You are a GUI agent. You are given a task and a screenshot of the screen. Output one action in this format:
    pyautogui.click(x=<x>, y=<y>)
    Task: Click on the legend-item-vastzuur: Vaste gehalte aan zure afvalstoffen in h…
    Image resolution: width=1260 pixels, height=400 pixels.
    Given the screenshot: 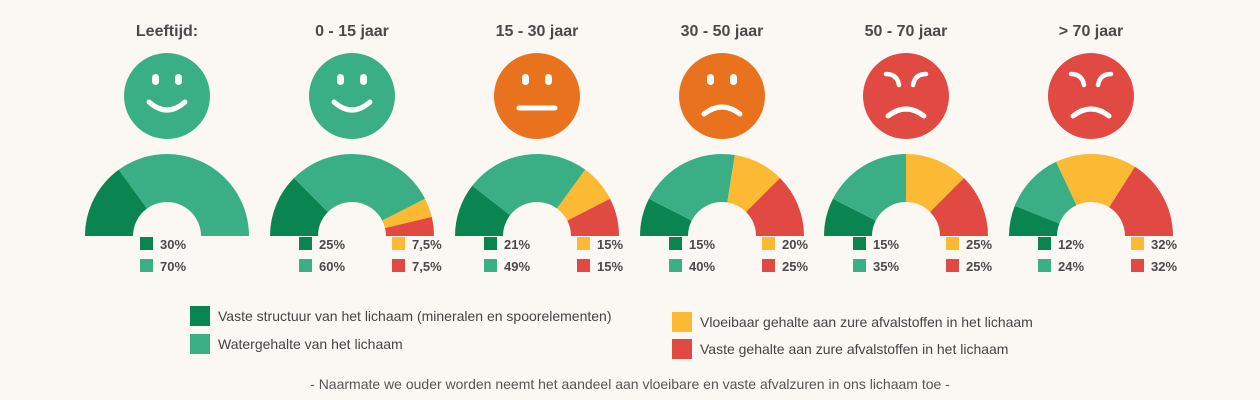 What is the action you would take?
    pyautogui.click(x=840, y=349)
    